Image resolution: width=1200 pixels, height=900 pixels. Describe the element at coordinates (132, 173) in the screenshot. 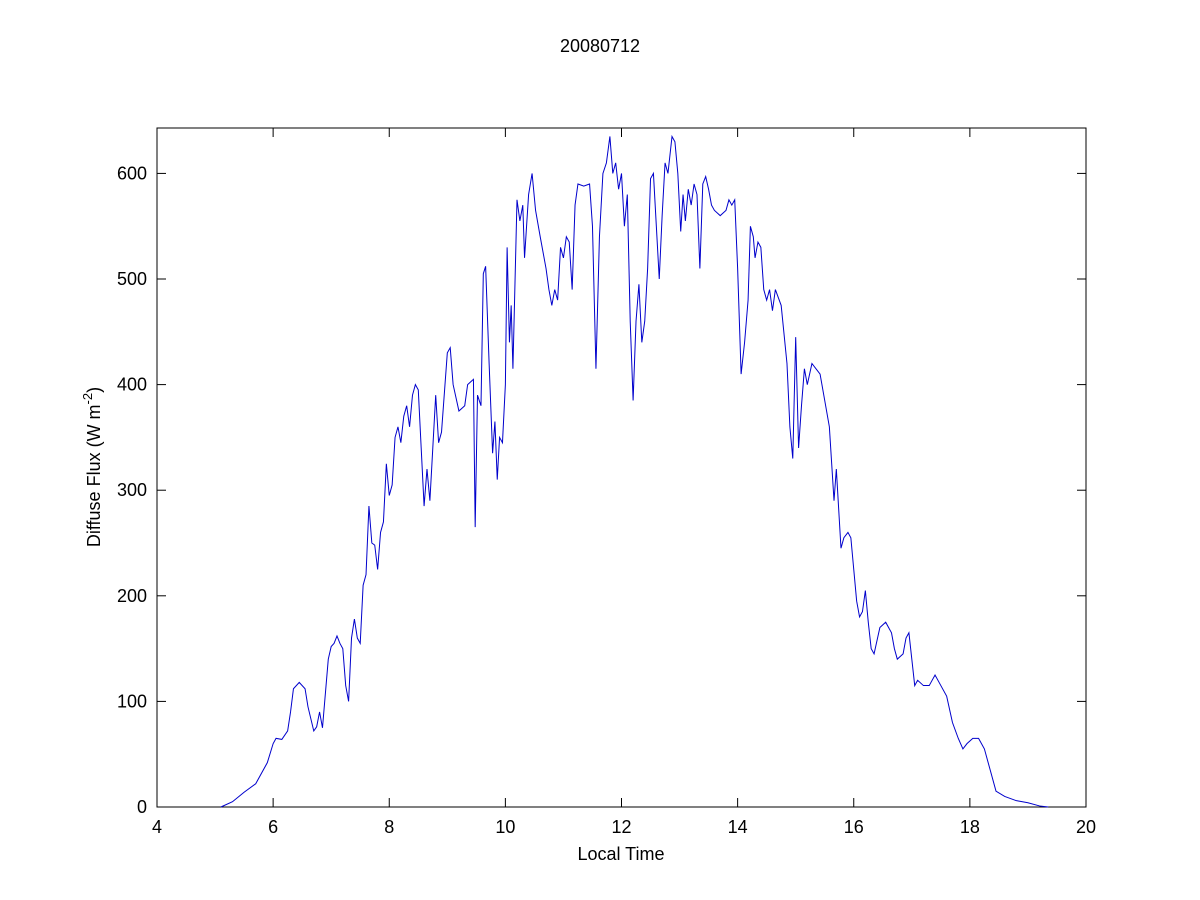

I see `y-tick-label: 600` at that location.